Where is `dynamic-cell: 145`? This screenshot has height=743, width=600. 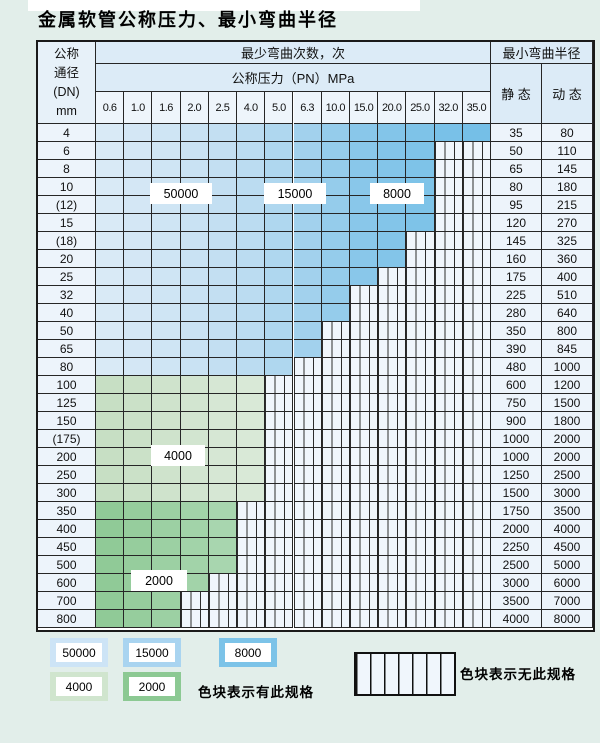 dynamic-cell: 145 is located at coordinates (567, 169).